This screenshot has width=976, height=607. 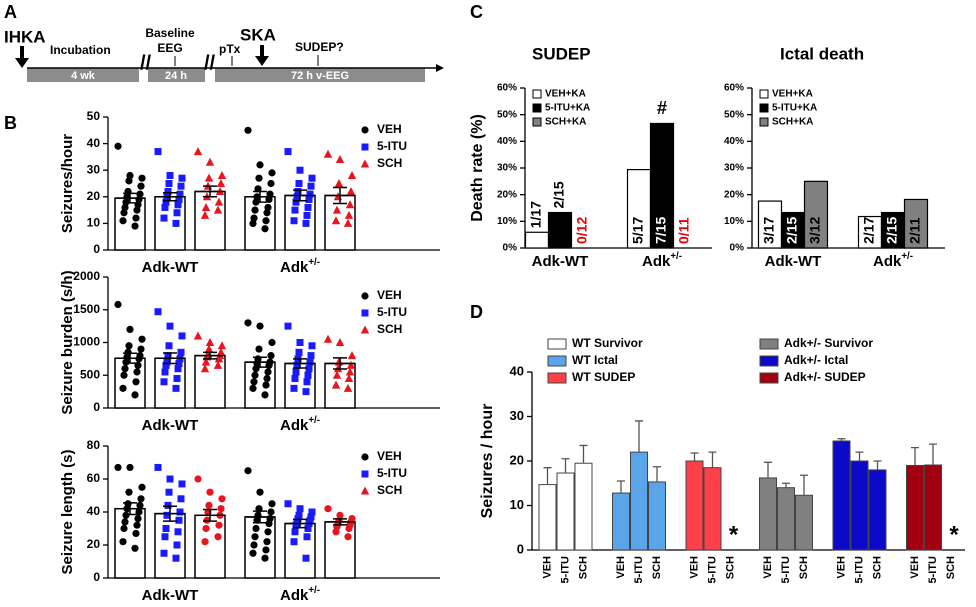 I want to click on y-tick-label: 1500, so click(x=86, y=309).